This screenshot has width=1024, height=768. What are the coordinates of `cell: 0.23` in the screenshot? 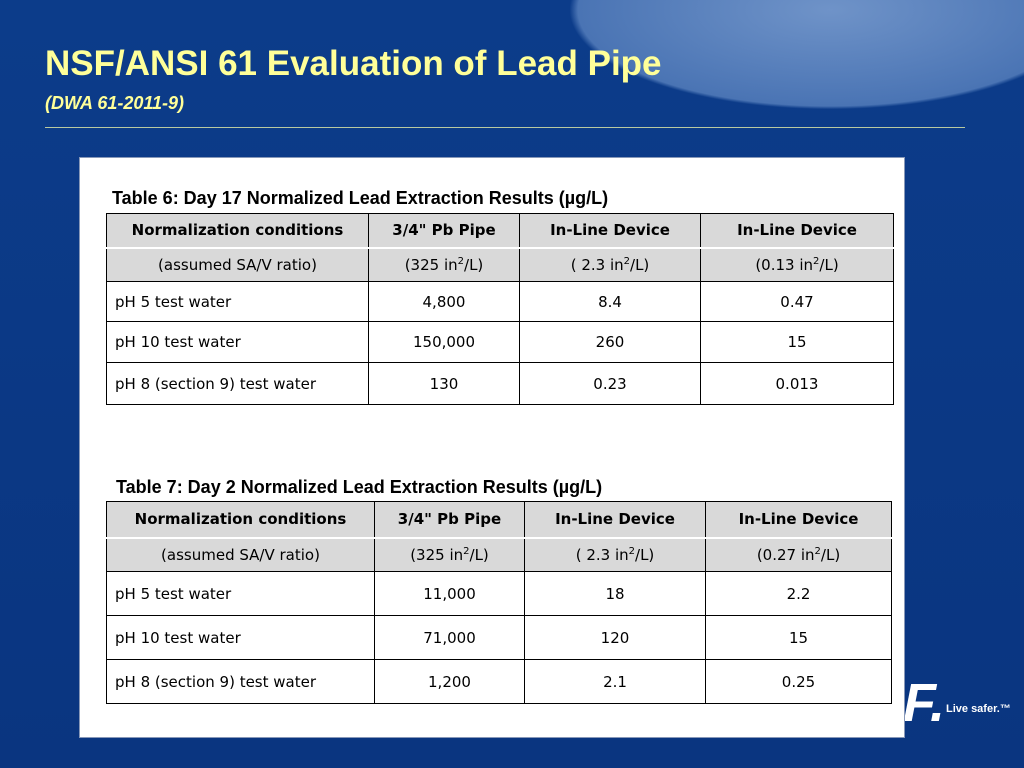 It's located at (610, 383).